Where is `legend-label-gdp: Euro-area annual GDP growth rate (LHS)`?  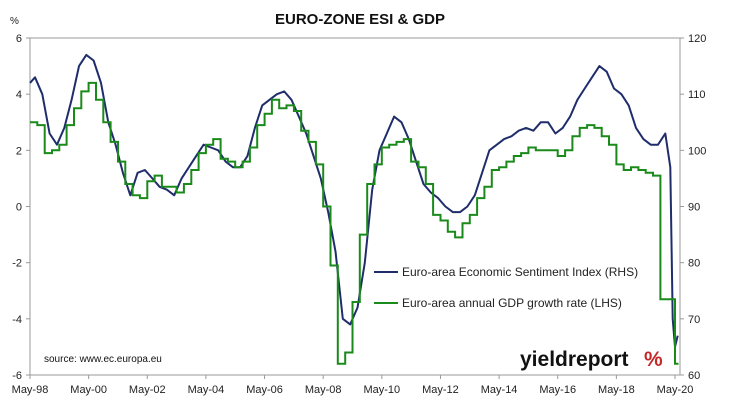
legend-label-gdp: Euro-area annual GDP growth rate (LHS) is located at coordinates (512, 303).